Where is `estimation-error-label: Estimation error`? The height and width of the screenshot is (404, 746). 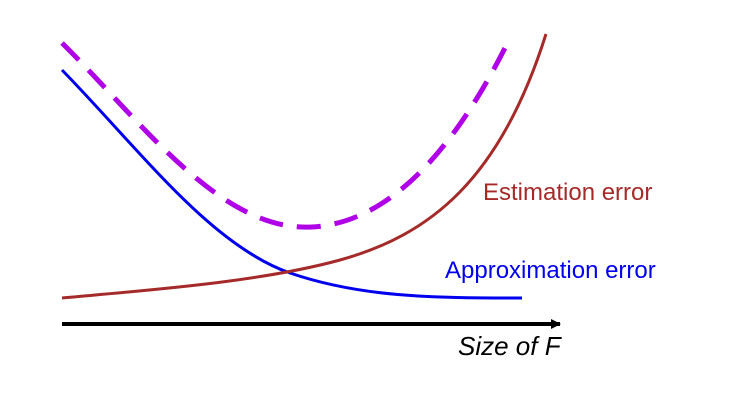 estimation-error-label: Estimation error is located at coordinates (567, 192).